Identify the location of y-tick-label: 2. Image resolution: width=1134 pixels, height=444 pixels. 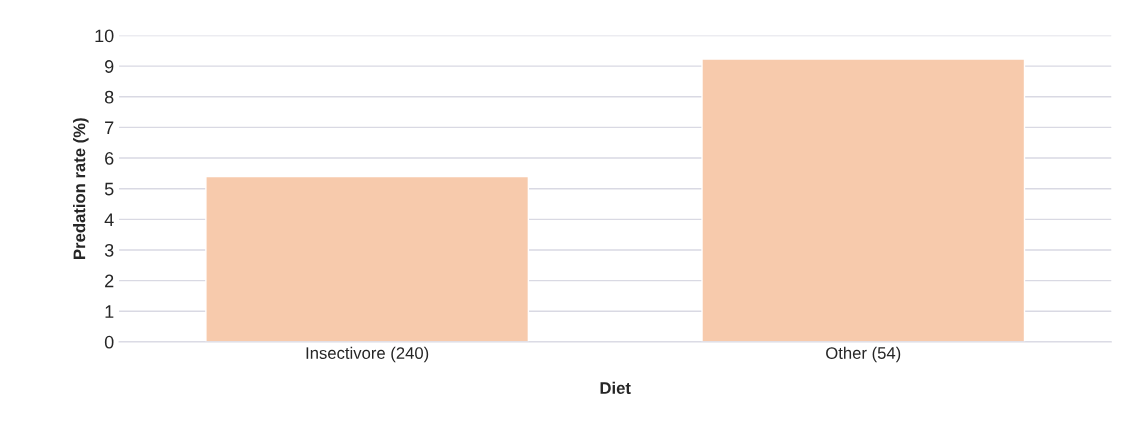
(109, 281).